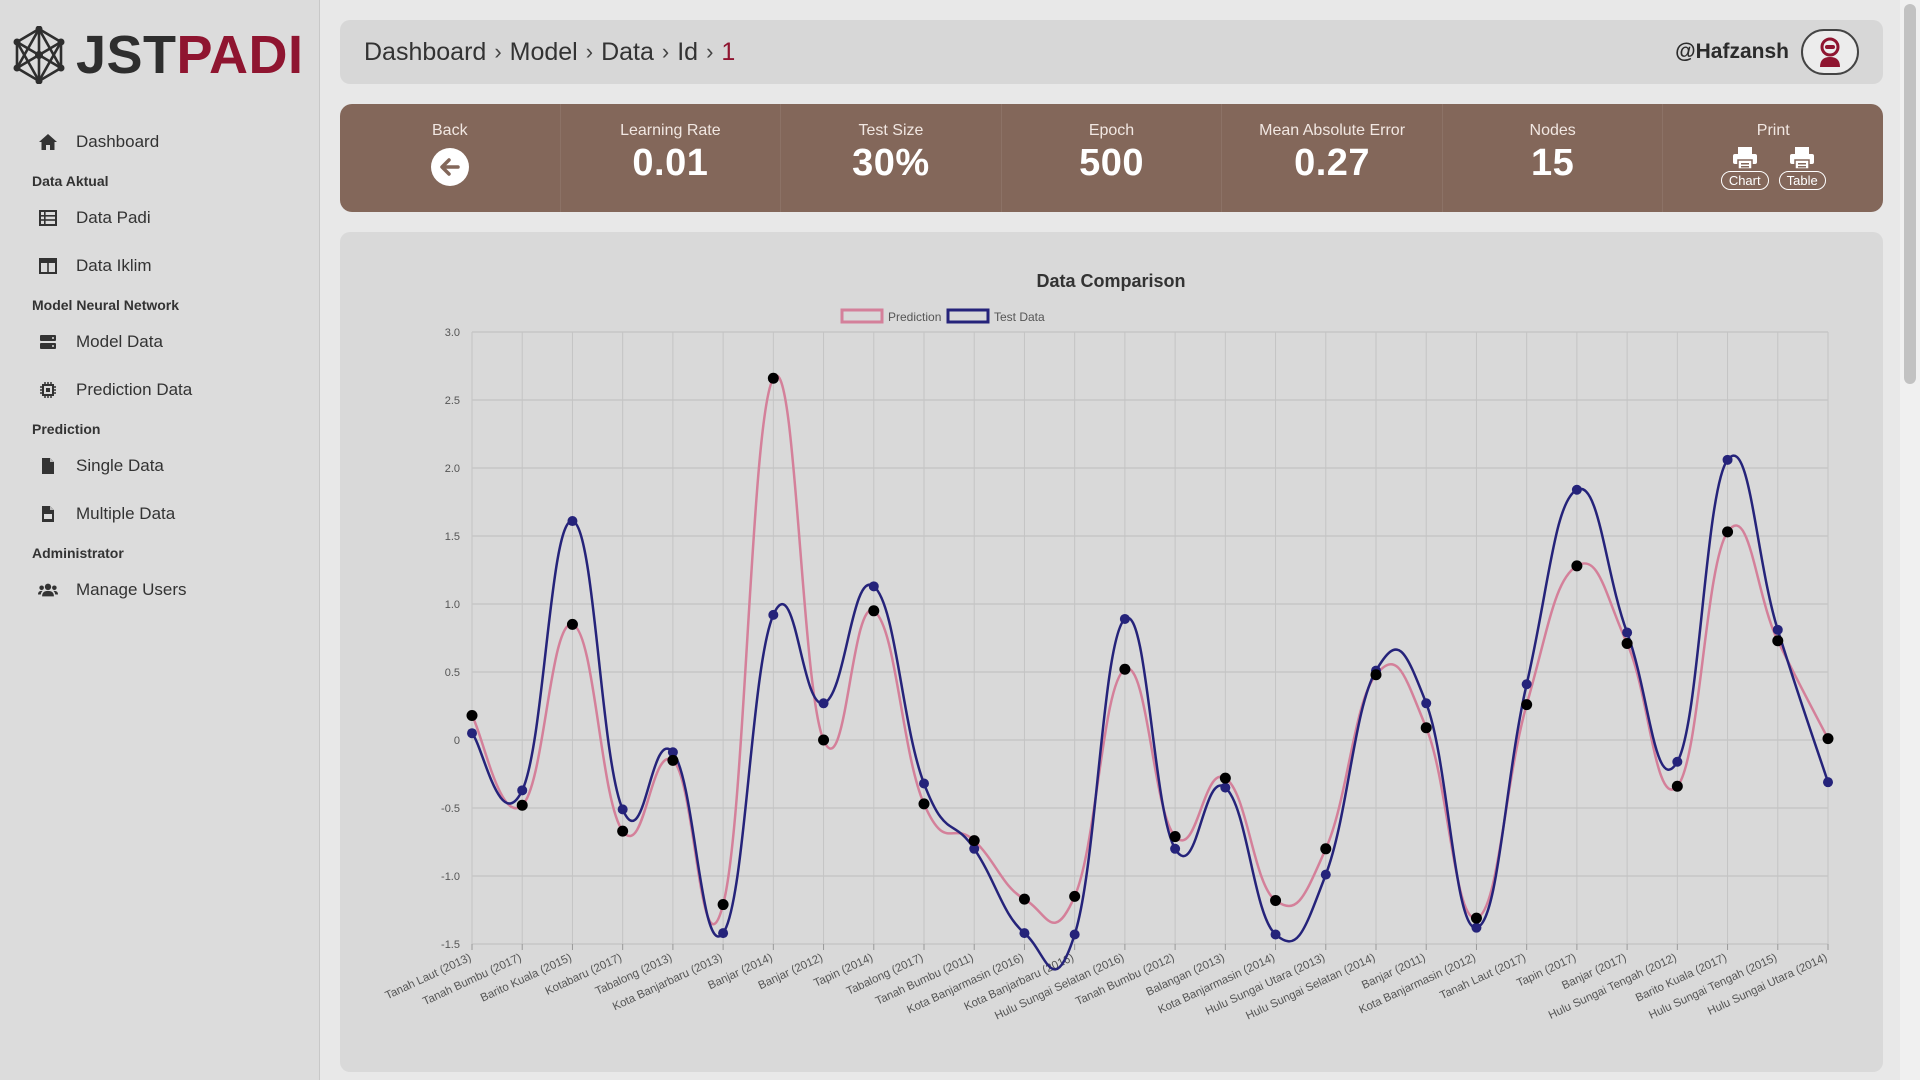 This screenshot has height=1080, width=1920. What do you see at coordinates (526, 978) in the screenshot?
I see `x-tick-label: Barito Kuala (2015)` at bounding box center [526, 978].